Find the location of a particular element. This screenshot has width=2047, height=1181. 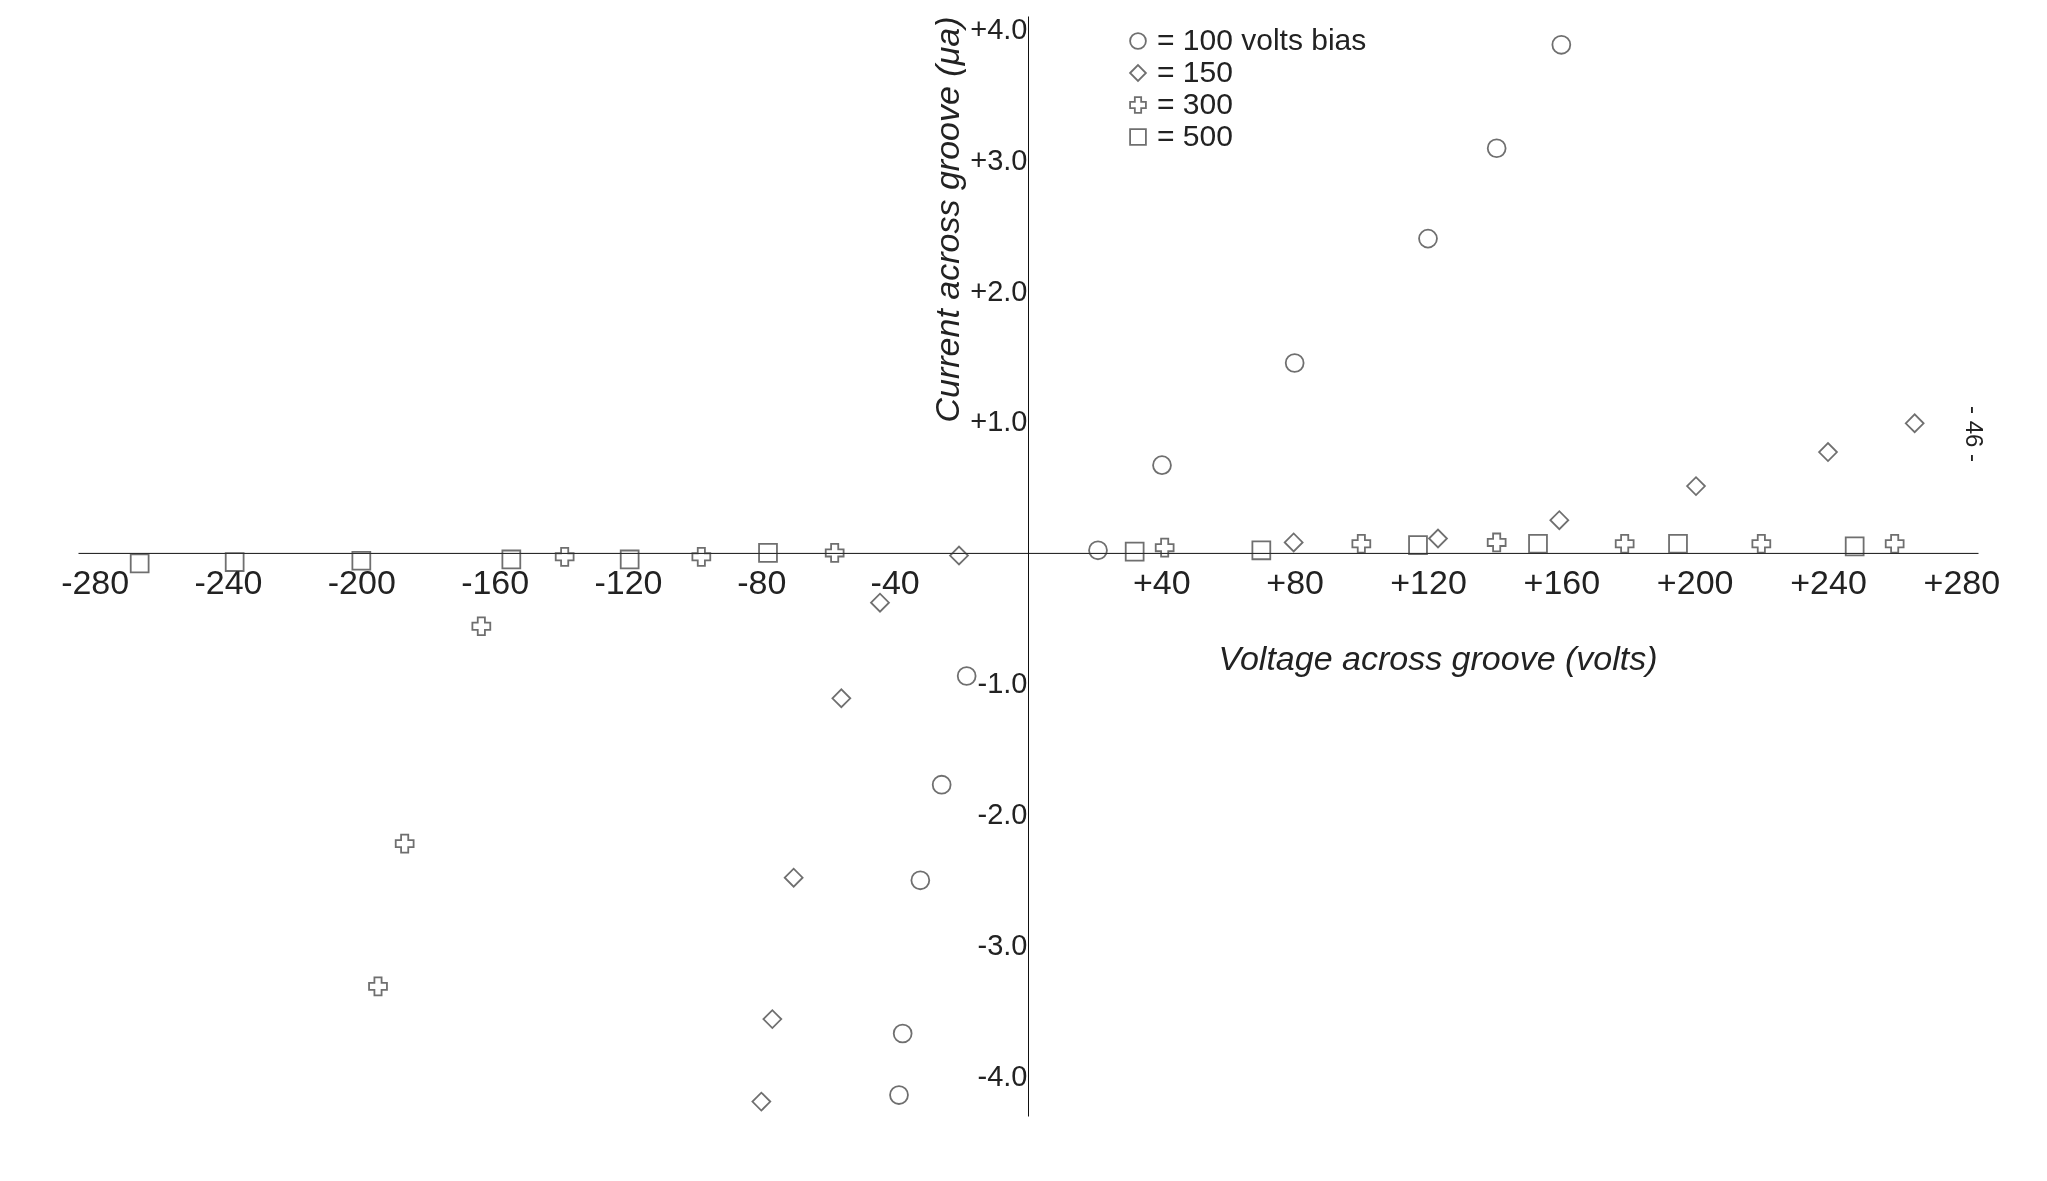

y-tick-label: -2.0 is located at coordinates (1002, 814).